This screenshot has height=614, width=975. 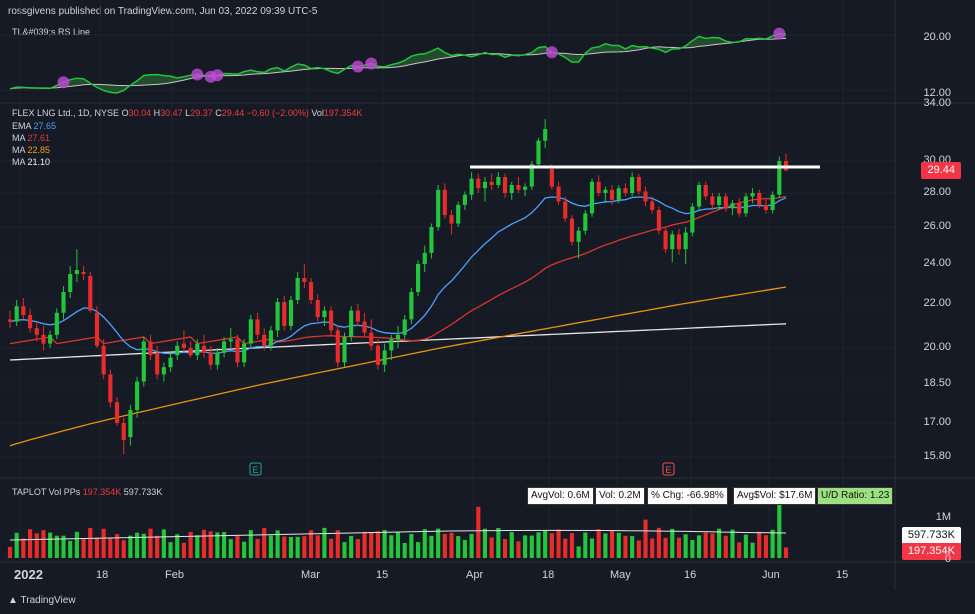 What do you see at coordinates (937, 37) in the screenshot?
I see `rs-tick-20: 20.00` at bounding box center [937, 37].